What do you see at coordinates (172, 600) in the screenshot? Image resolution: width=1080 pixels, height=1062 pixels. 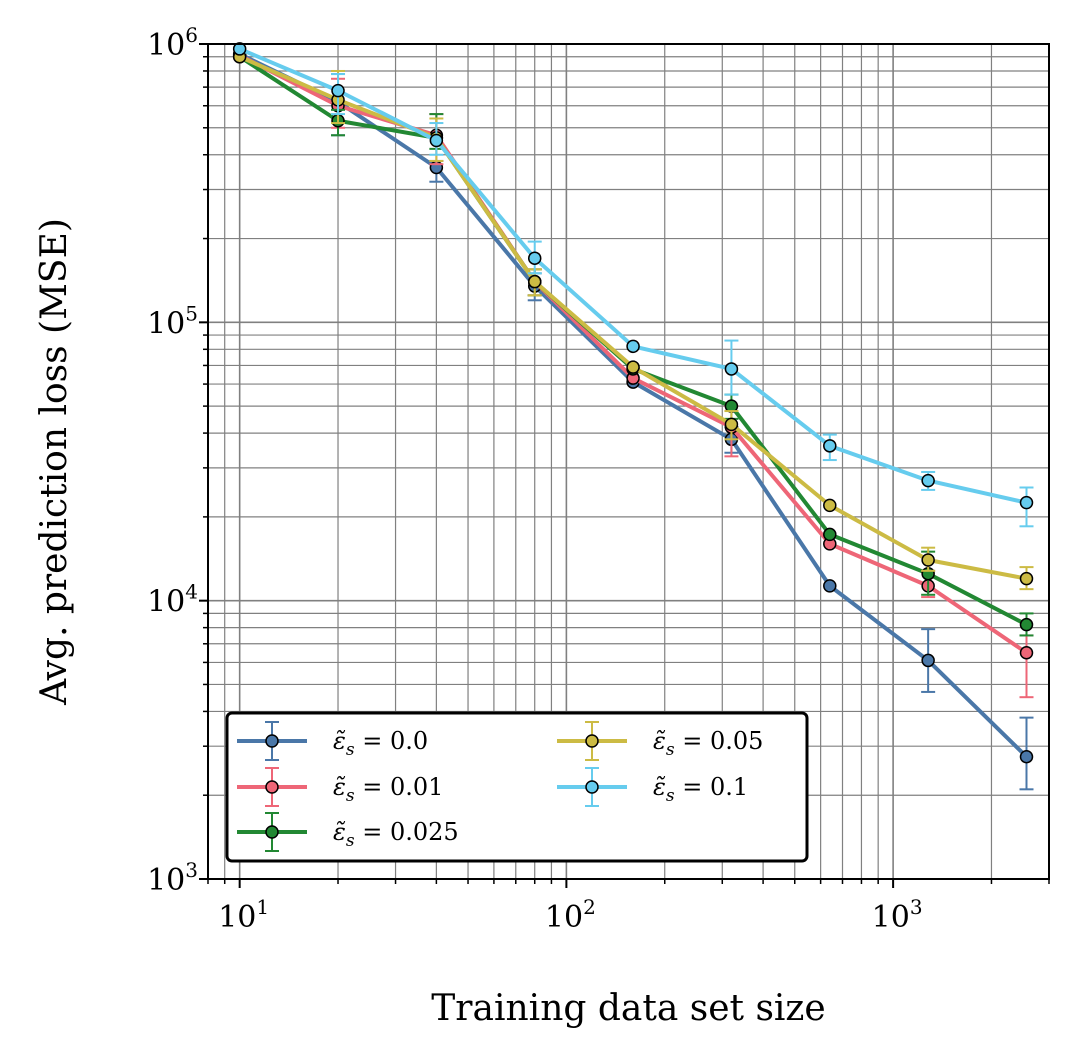 I see `y-tick-label: 10⁴` at bounding box center [172, 600].